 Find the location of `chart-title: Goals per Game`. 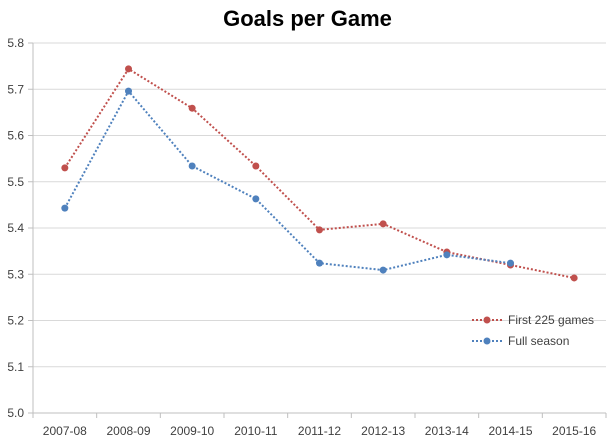

chart-title: Goals per Game is located at coordinates (307, 18).